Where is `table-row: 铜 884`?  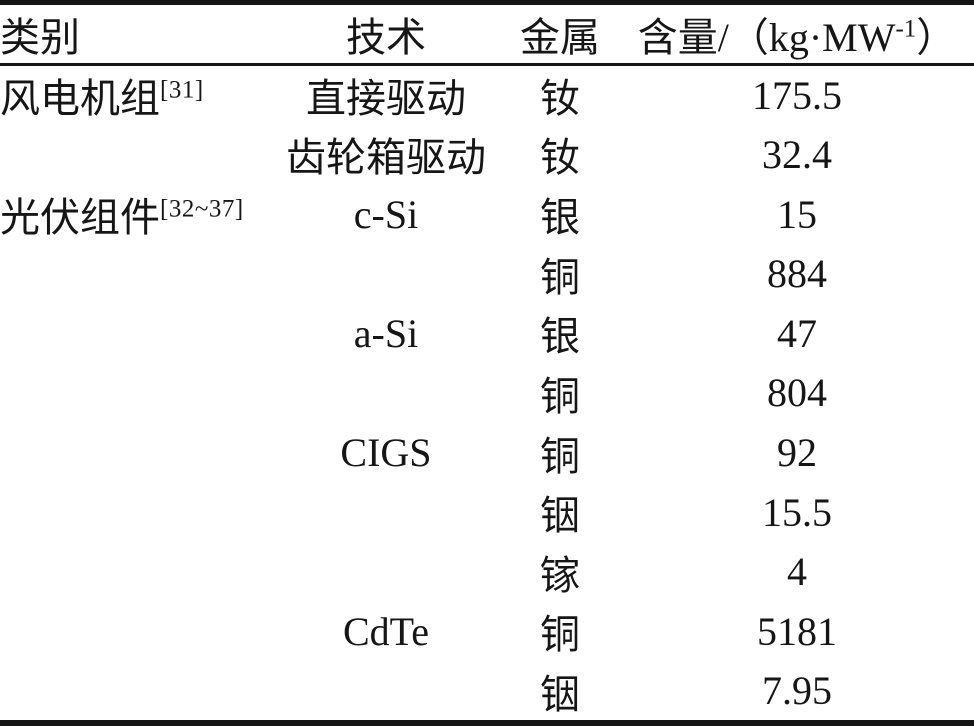 table-row: 铜 884 is located at coordinates (487, 274).